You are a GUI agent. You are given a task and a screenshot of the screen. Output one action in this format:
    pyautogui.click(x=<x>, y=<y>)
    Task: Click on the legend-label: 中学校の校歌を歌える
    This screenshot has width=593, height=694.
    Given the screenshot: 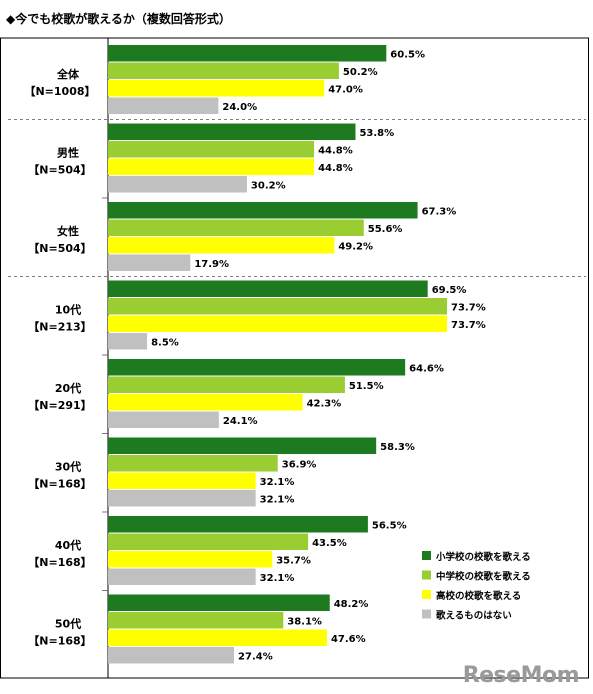 What is the action you would take?
    pyautogui.click(x=483, y=577)
    